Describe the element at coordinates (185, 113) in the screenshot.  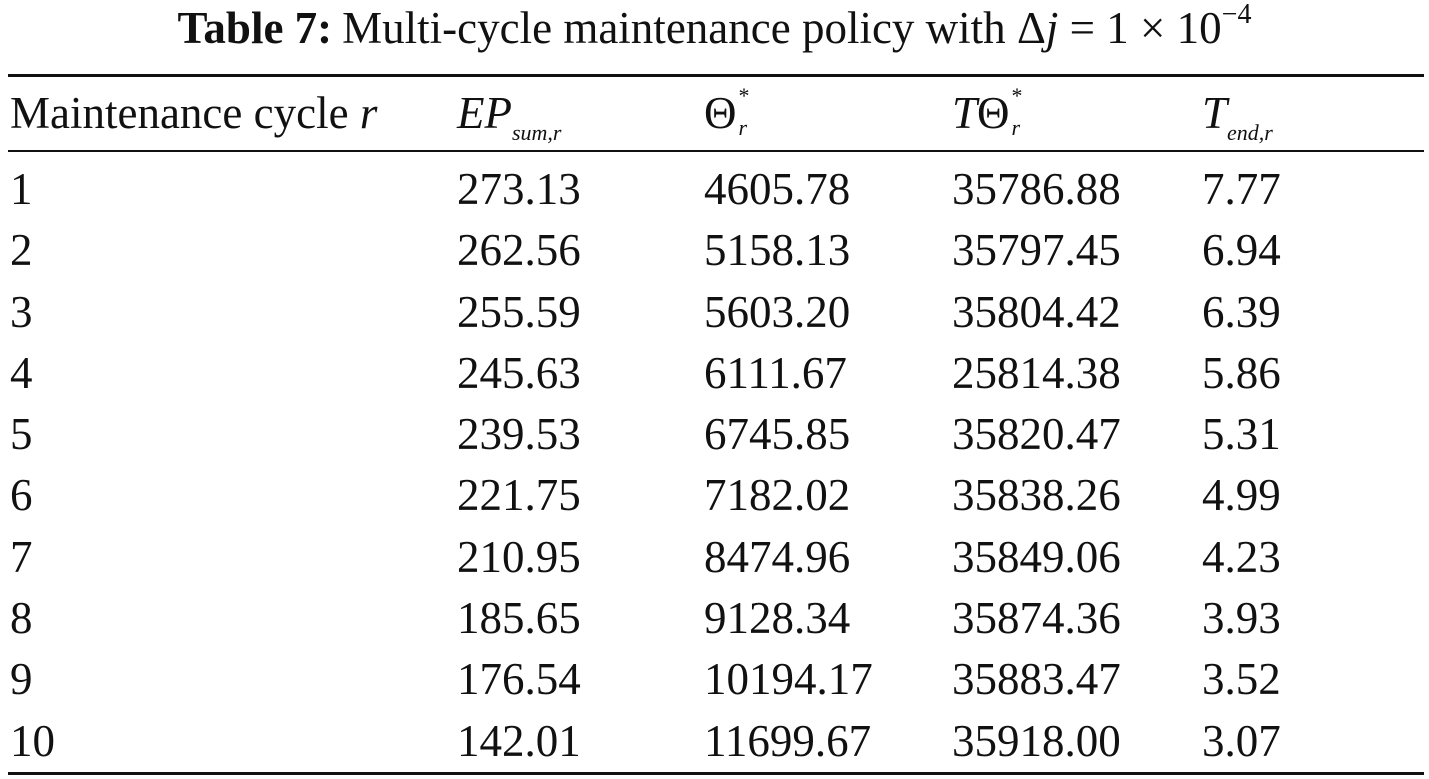
I see `header-cycle-text: Maintenance cycle` at that location.